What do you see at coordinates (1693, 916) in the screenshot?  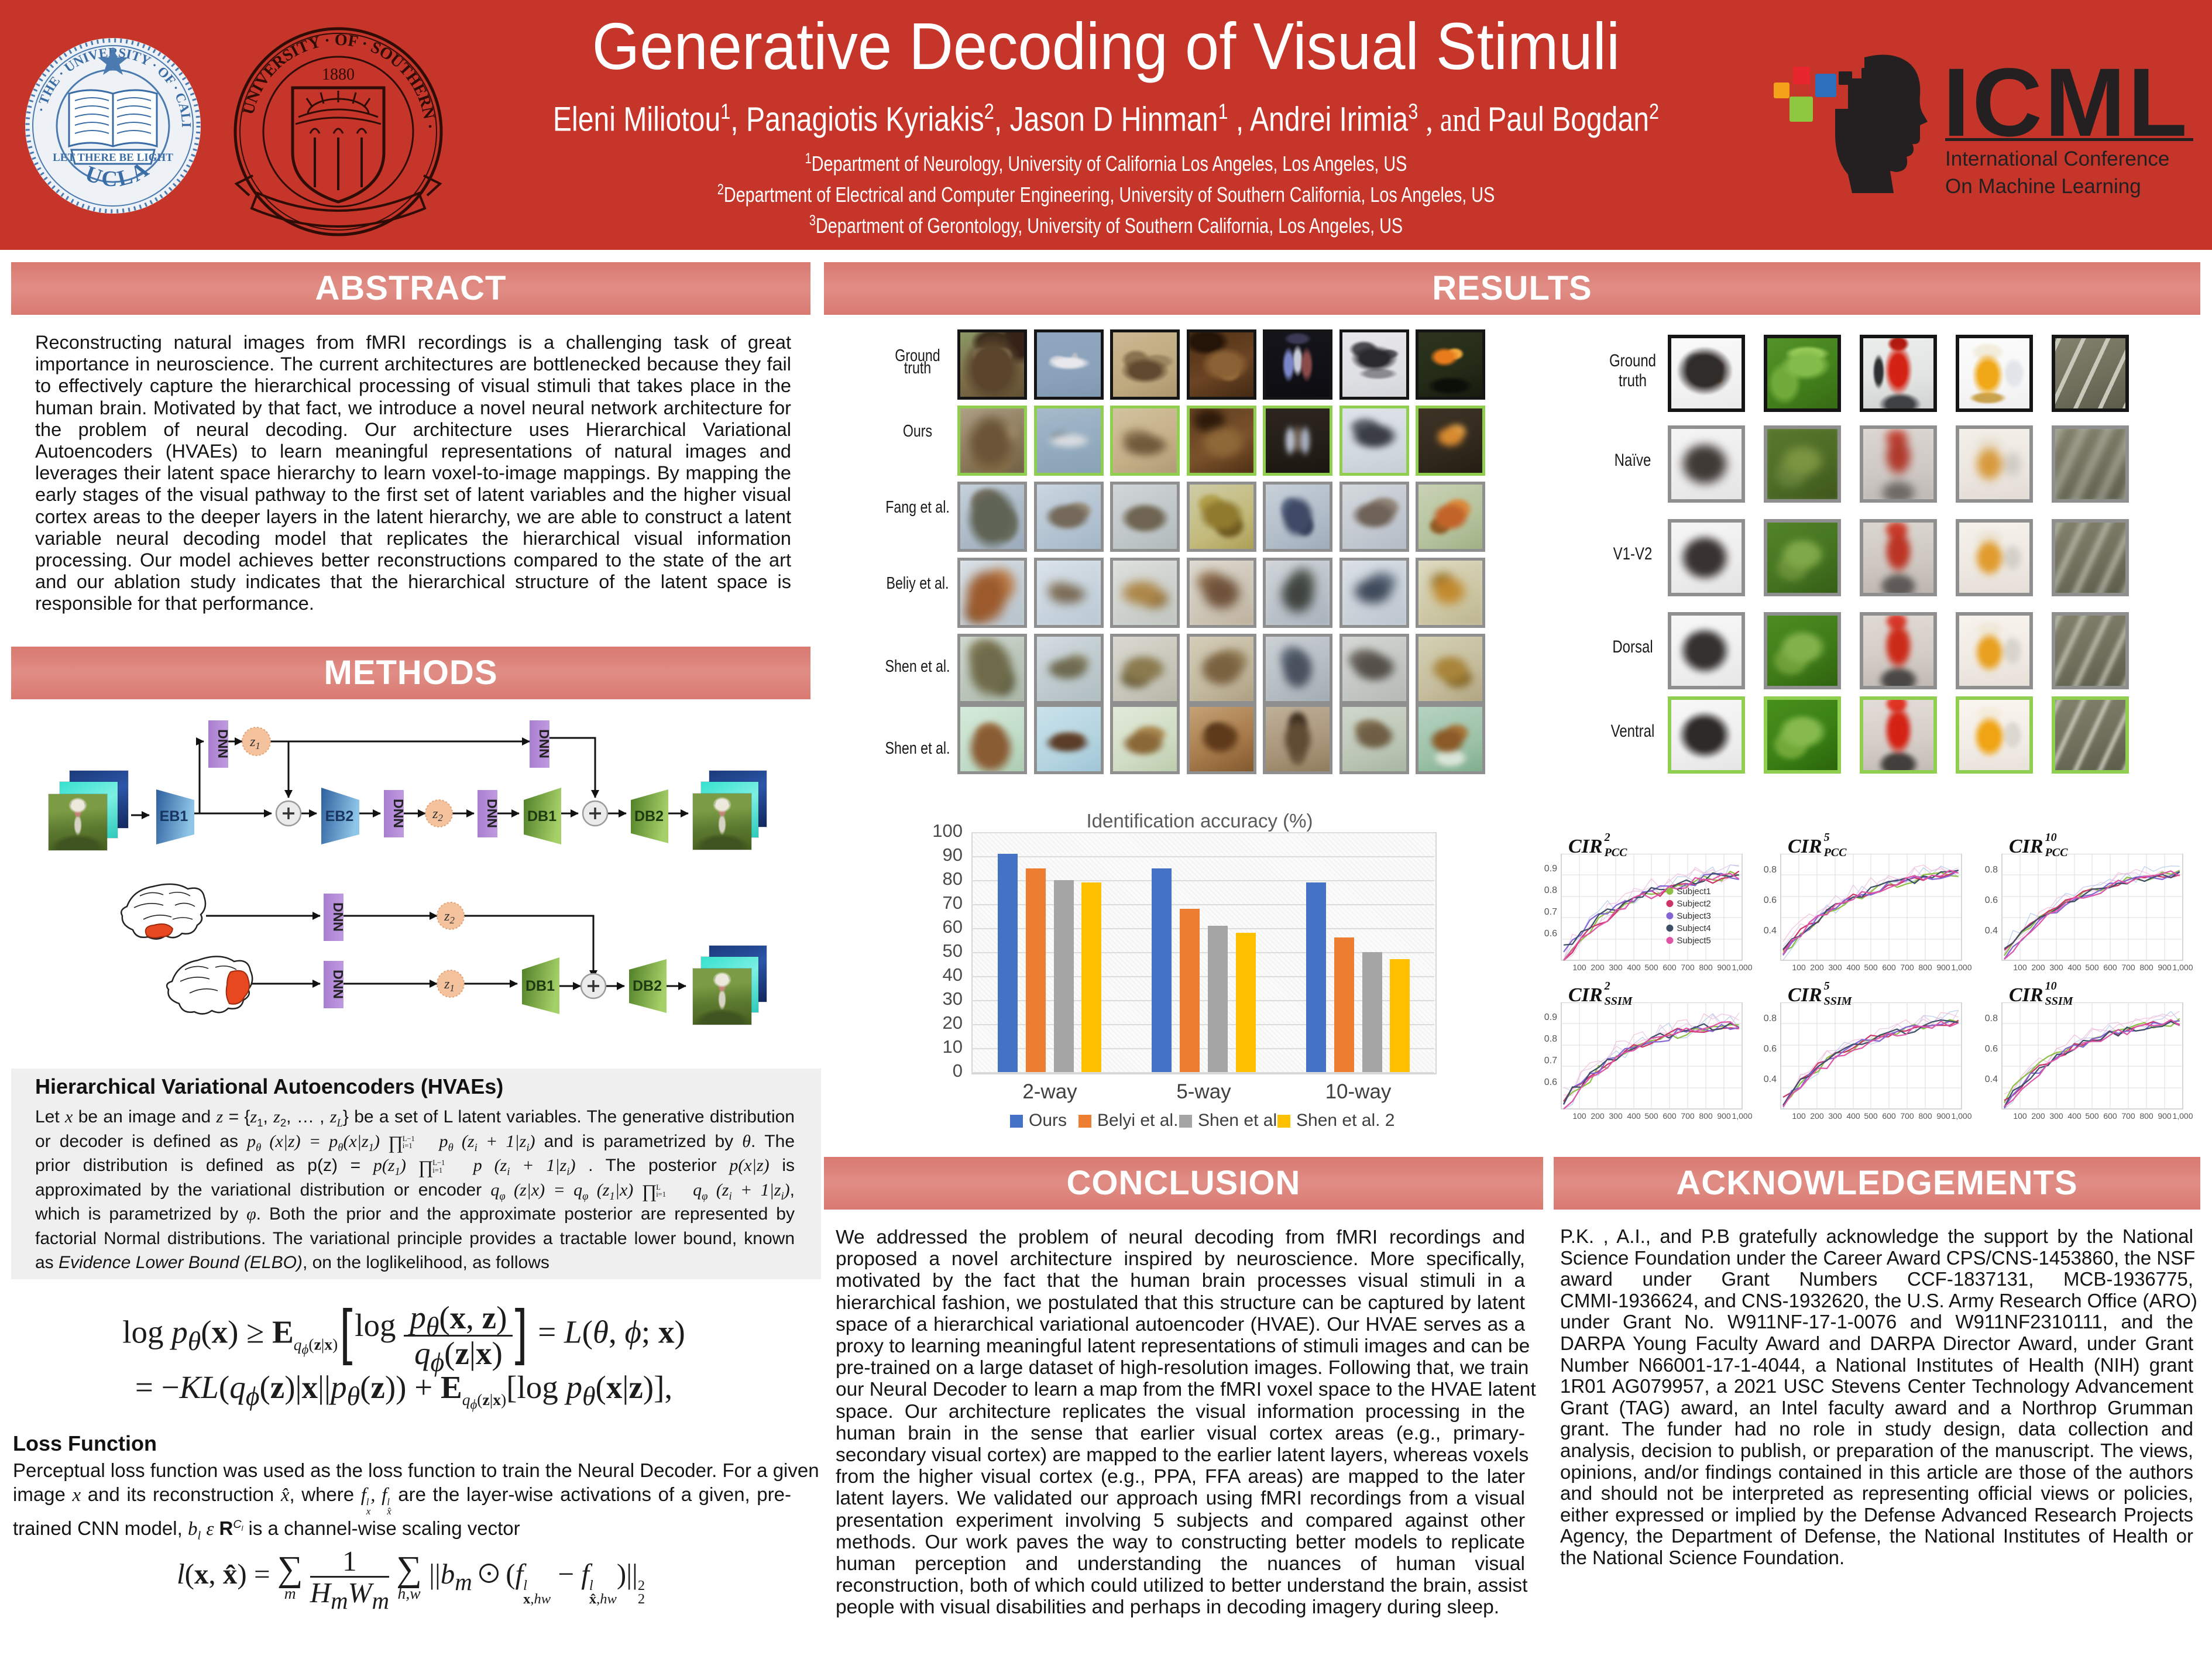 I see `svg-text: Subject3` at bounding box center [1693, 916].